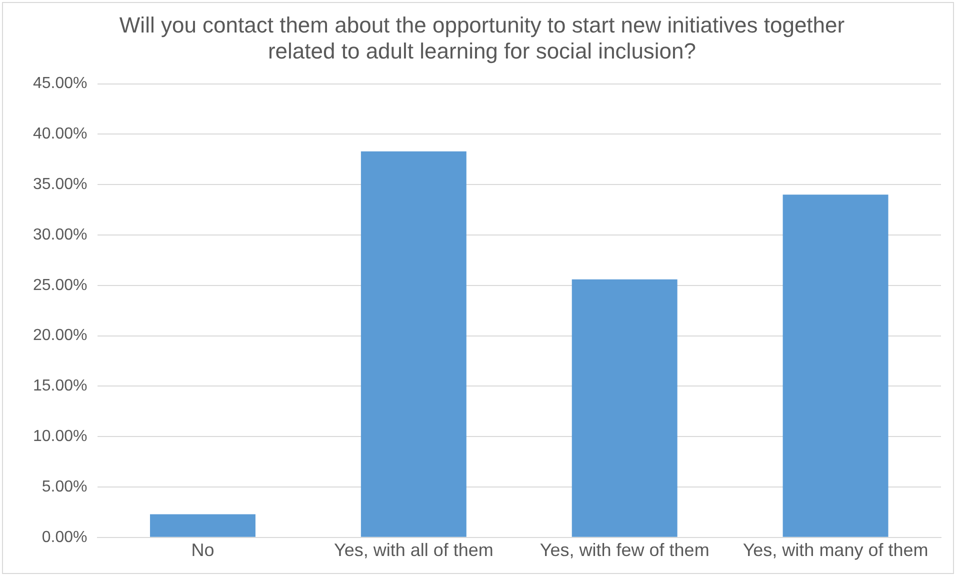 The height and width of the screenshot is (576, 956). What do you see at coordinates (65, 487) in the screenshot?
I see `y-tick-label: 5.00%` at bounding box center [65, 487].